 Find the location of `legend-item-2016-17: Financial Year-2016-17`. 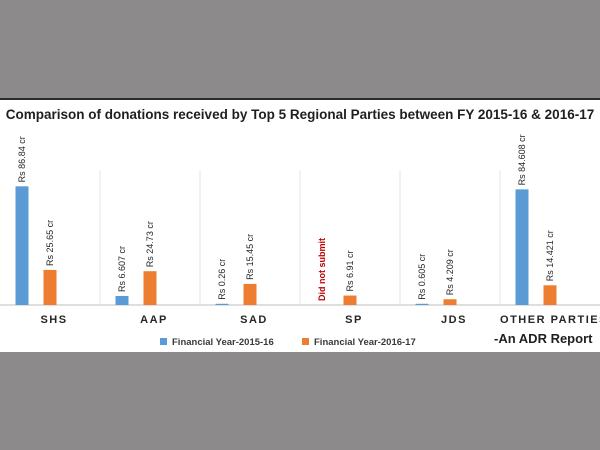

legend-item-2016-17: Financial Year-2016-17 is located at coordinates (359, 342).